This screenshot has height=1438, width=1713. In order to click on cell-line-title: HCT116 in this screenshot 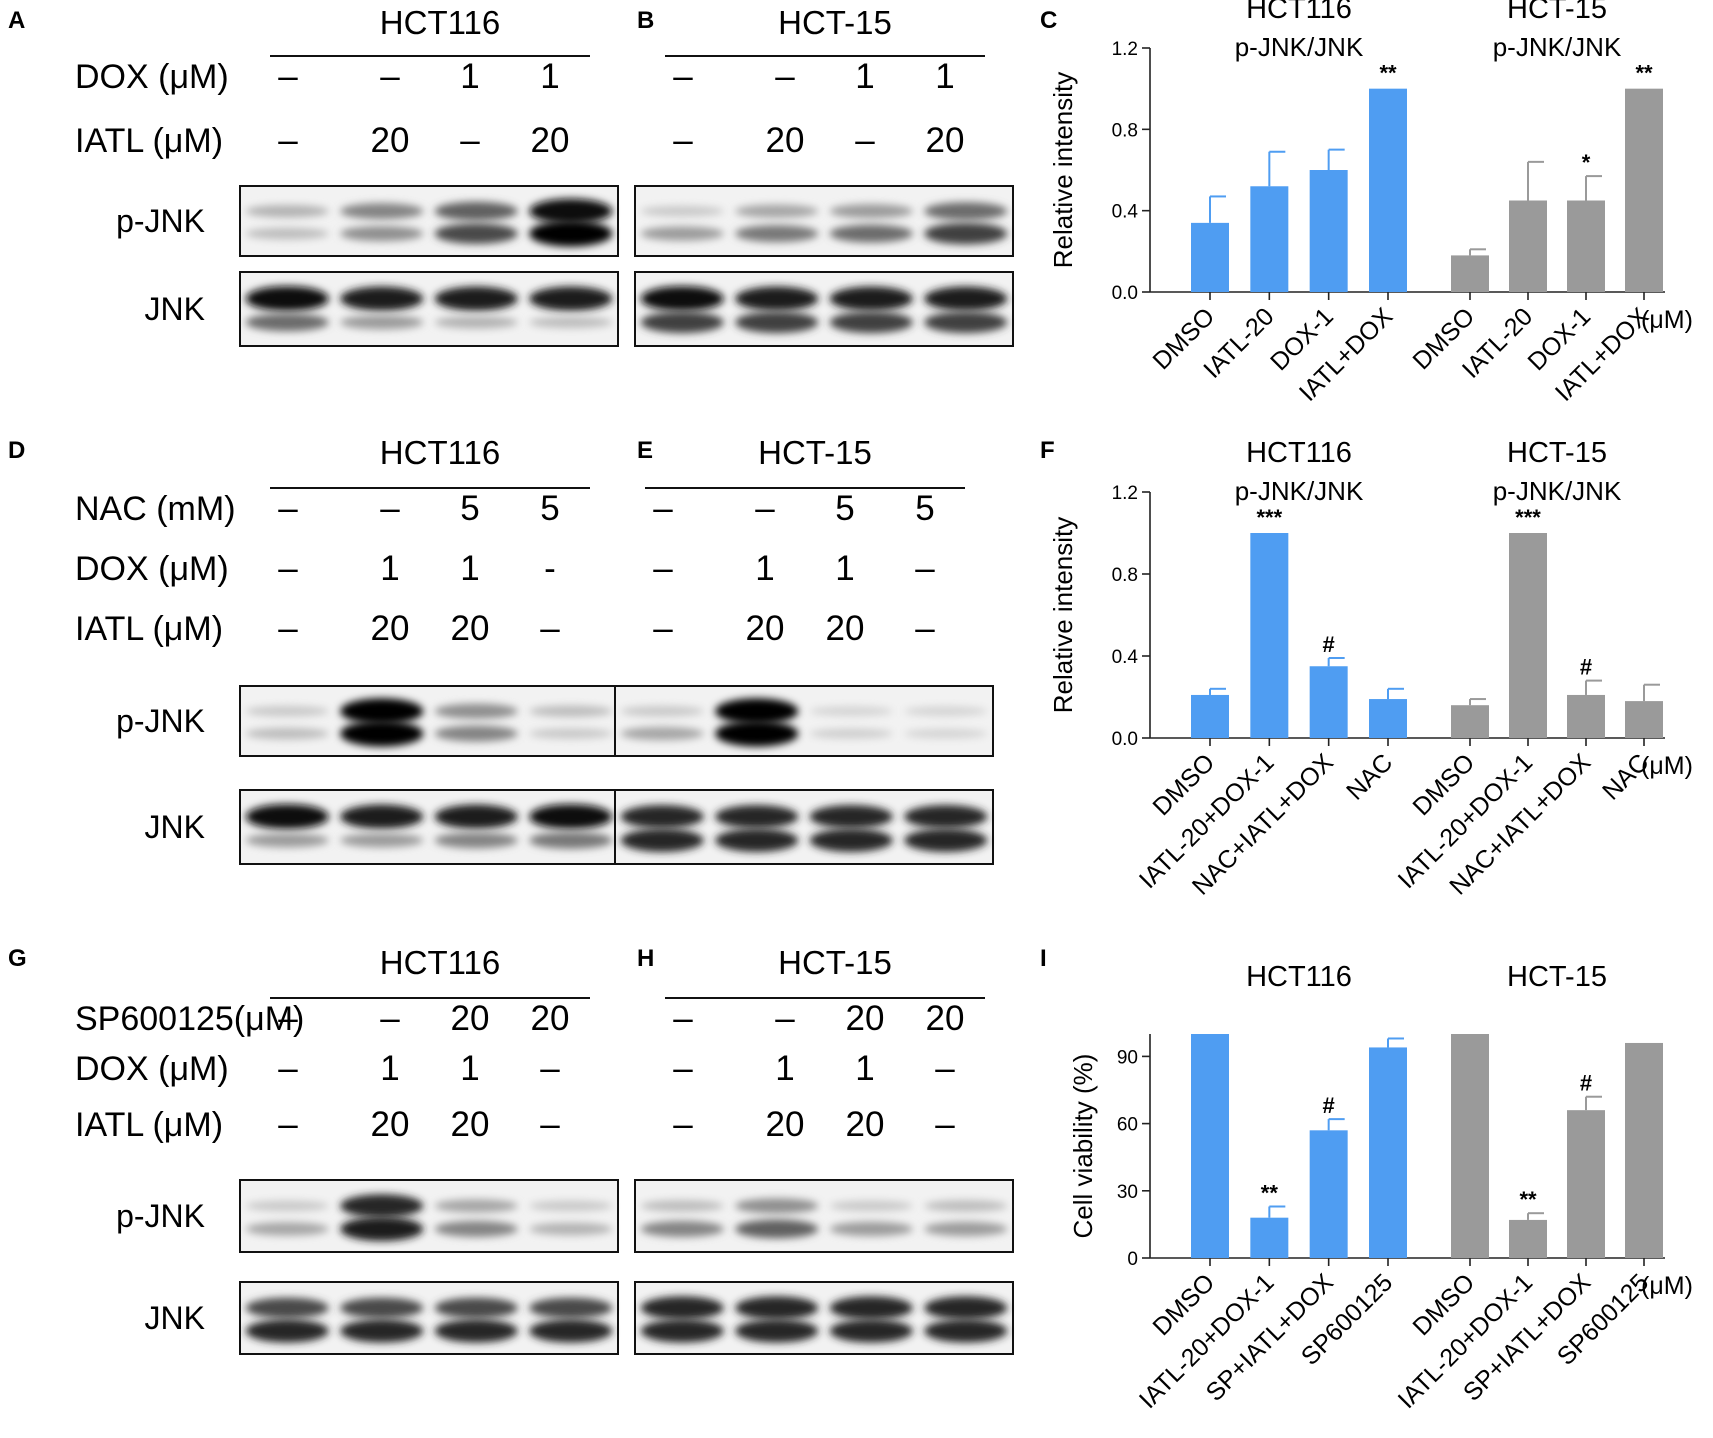, I will do `click(440, 22)`.